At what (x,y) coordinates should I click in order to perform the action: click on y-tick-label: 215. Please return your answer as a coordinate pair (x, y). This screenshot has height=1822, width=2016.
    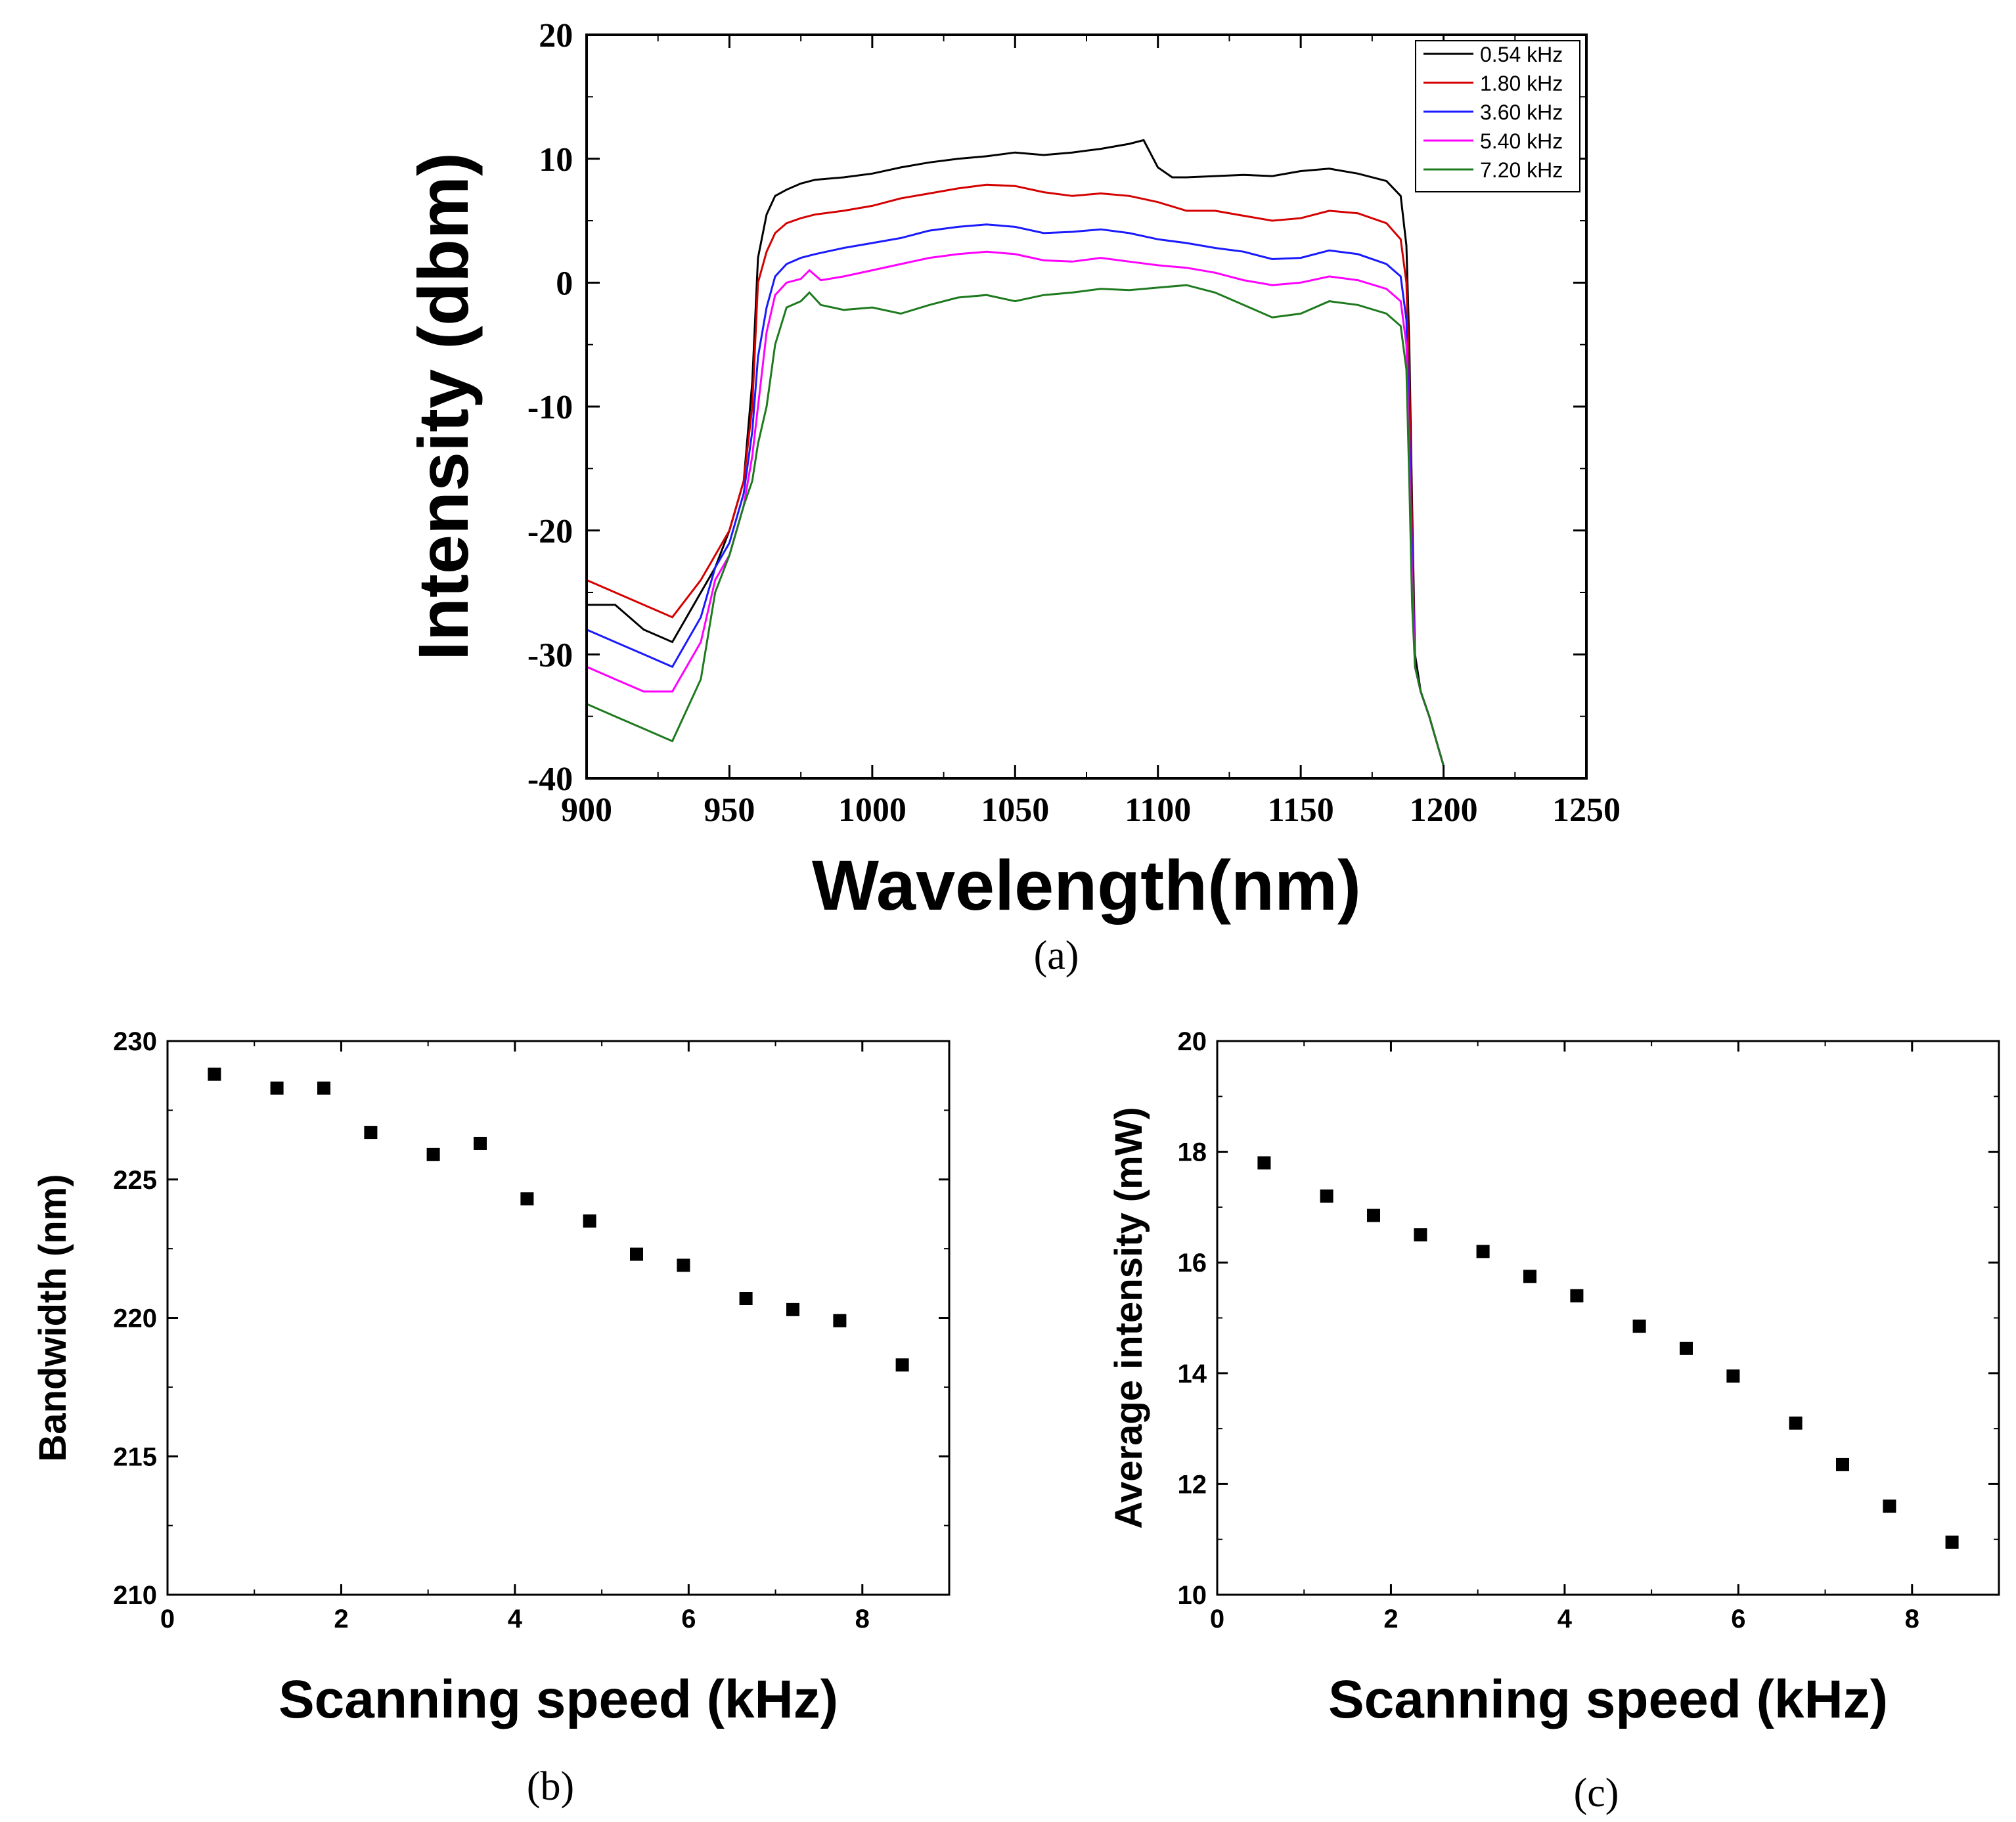
    Looking at the image, I should click on (135, 1457).